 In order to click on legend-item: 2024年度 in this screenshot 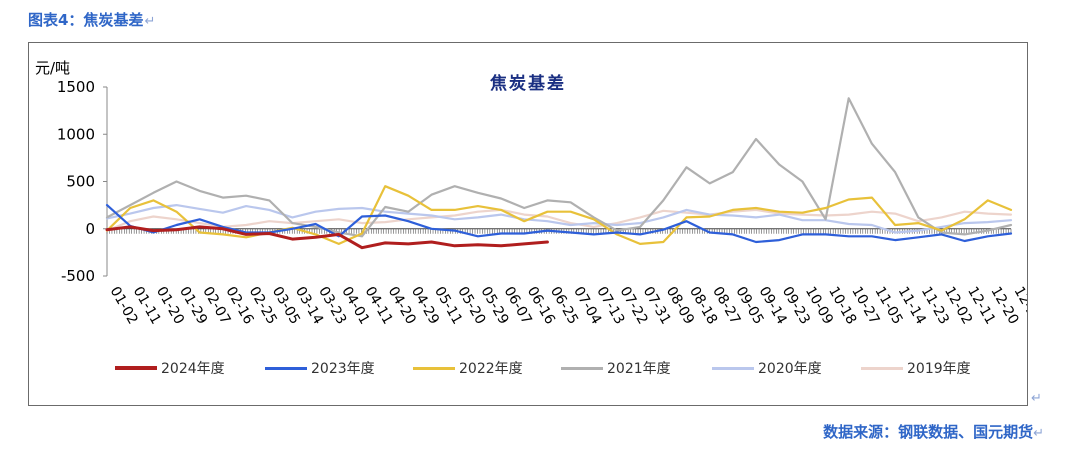, I will do `click(170, 368)`.